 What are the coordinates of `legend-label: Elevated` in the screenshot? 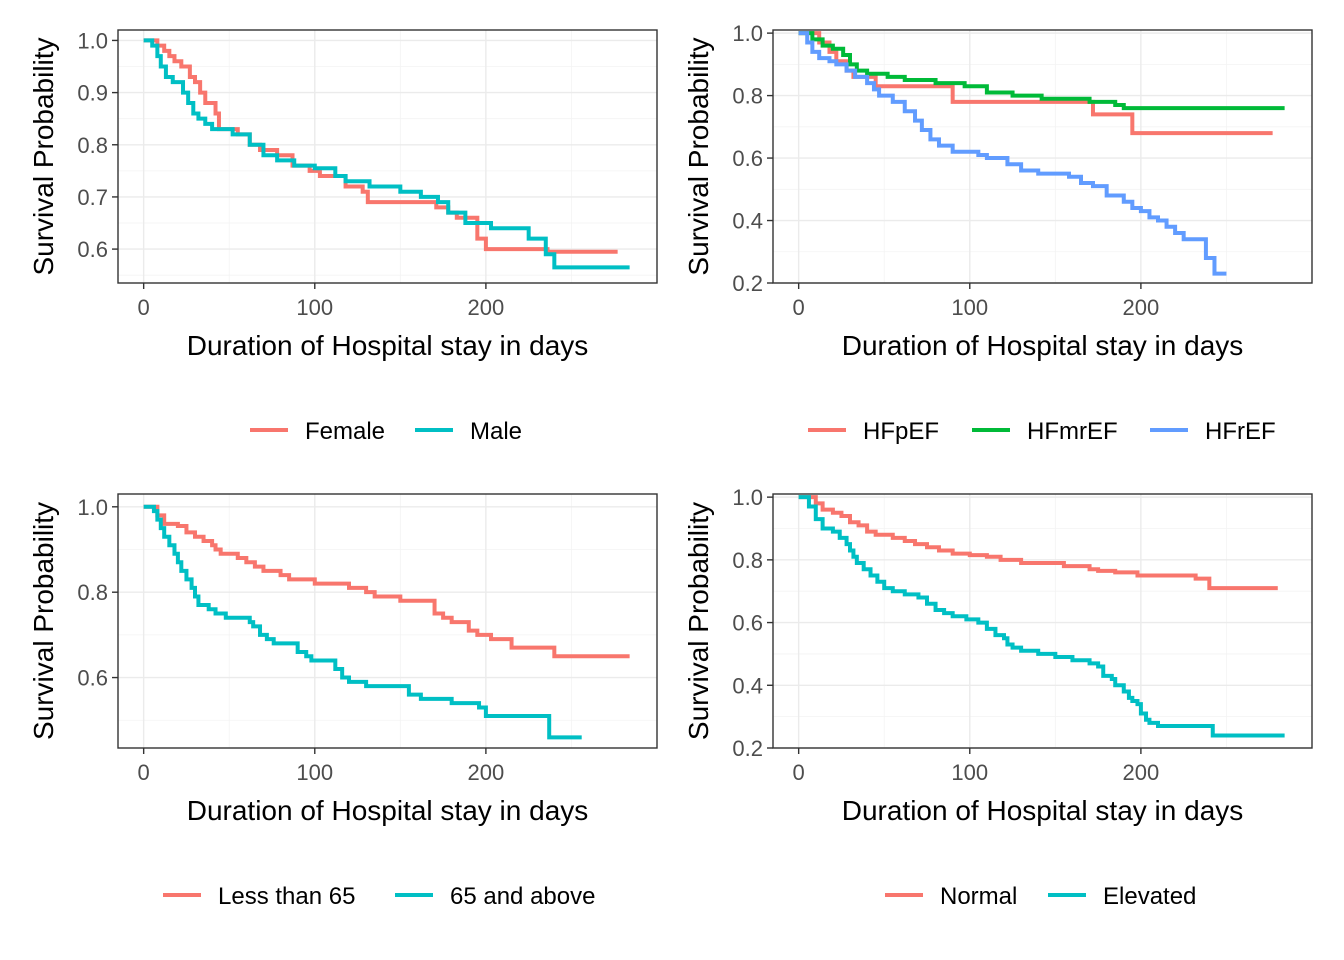 It's located at (1149, 896).